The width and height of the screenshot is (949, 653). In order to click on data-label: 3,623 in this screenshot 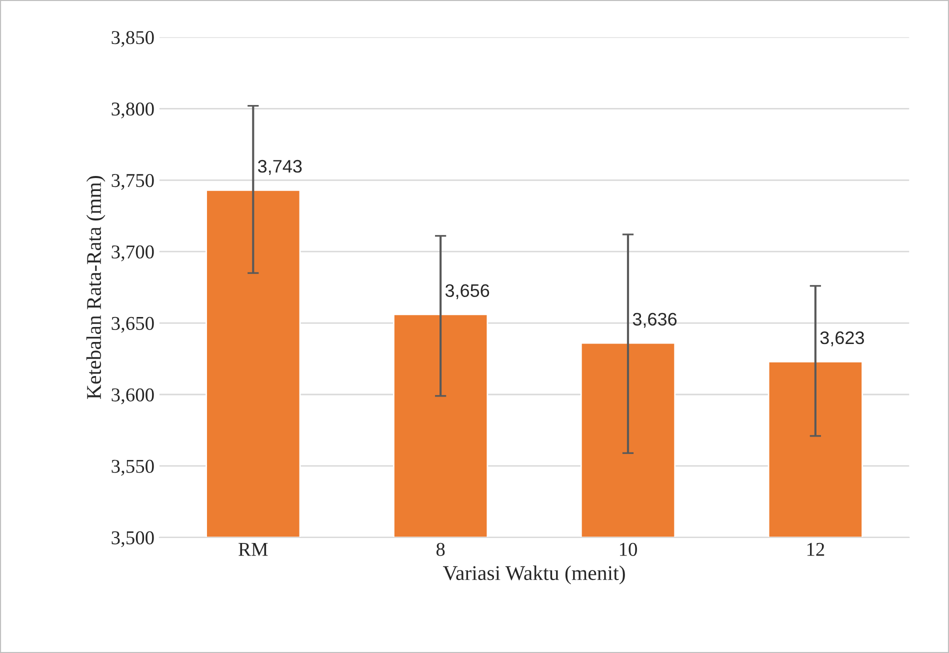, I will do `click(842, 338)`.